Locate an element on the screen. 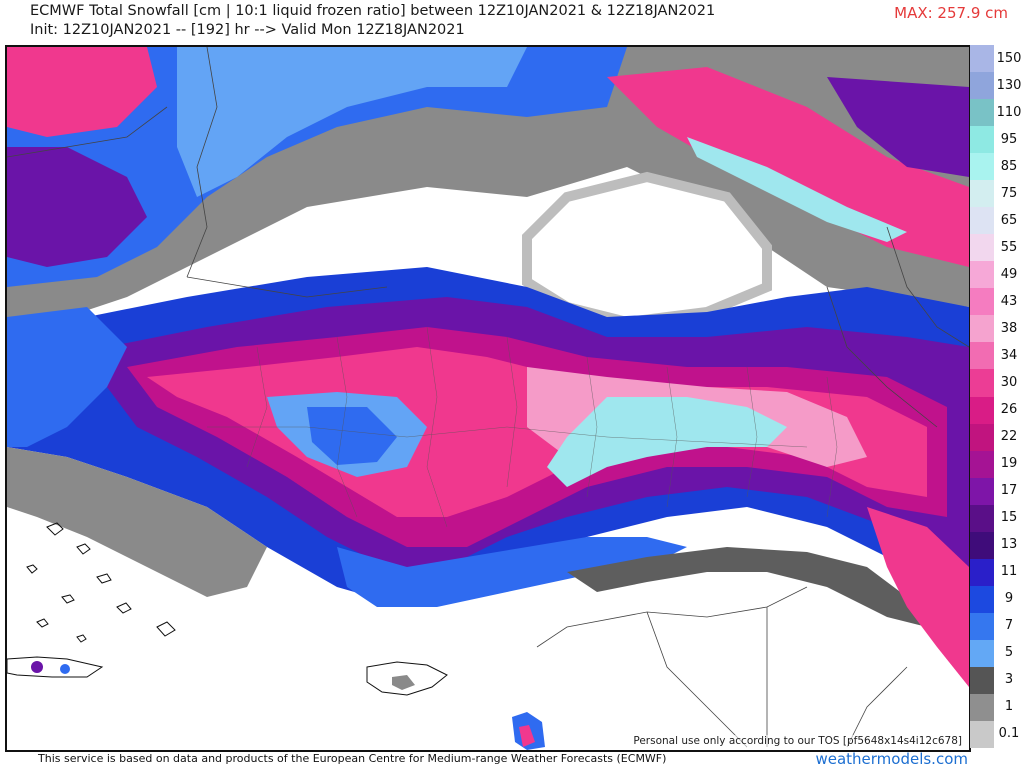 This screenshot has width=1024, height=768. colorbar-label: 22 is located at coordinates (1009, 437).